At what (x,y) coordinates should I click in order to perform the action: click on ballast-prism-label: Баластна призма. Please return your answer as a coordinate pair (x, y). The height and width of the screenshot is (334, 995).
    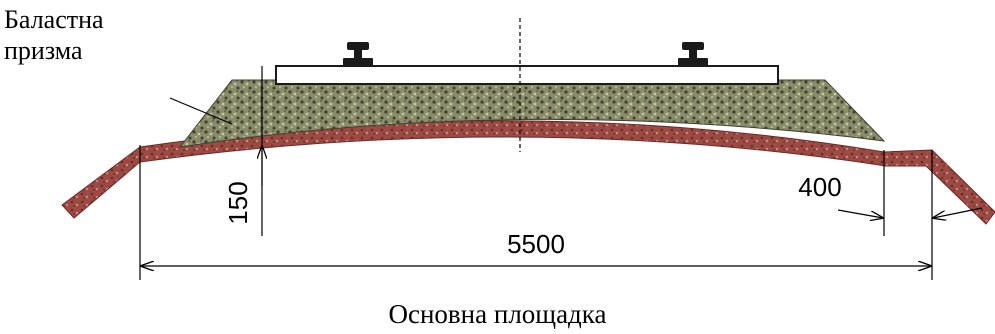
    Looking at the image, I should click on (54, 35).